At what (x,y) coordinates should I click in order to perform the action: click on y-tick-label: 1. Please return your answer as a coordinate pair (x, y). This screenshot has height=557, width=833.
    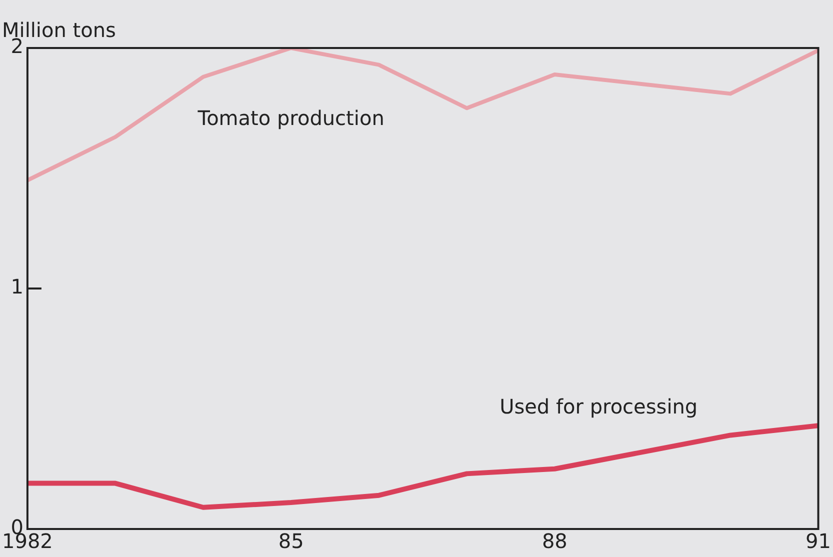
    Looking at the image, I should click on (17, 286).